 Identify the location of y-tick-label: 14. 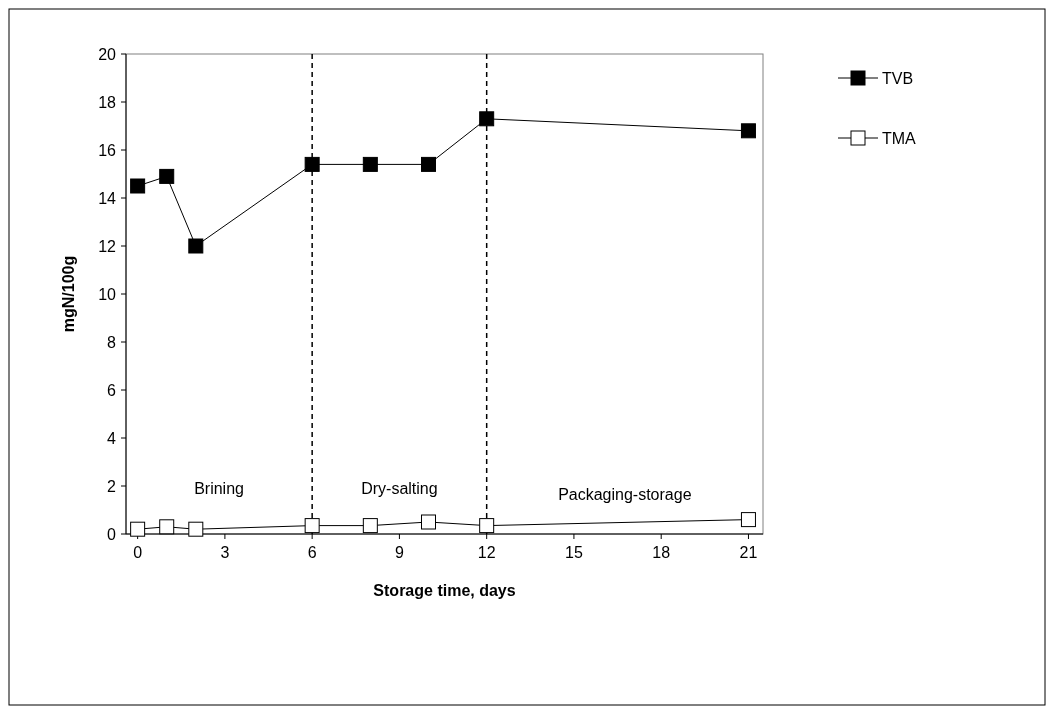
(107, 198).